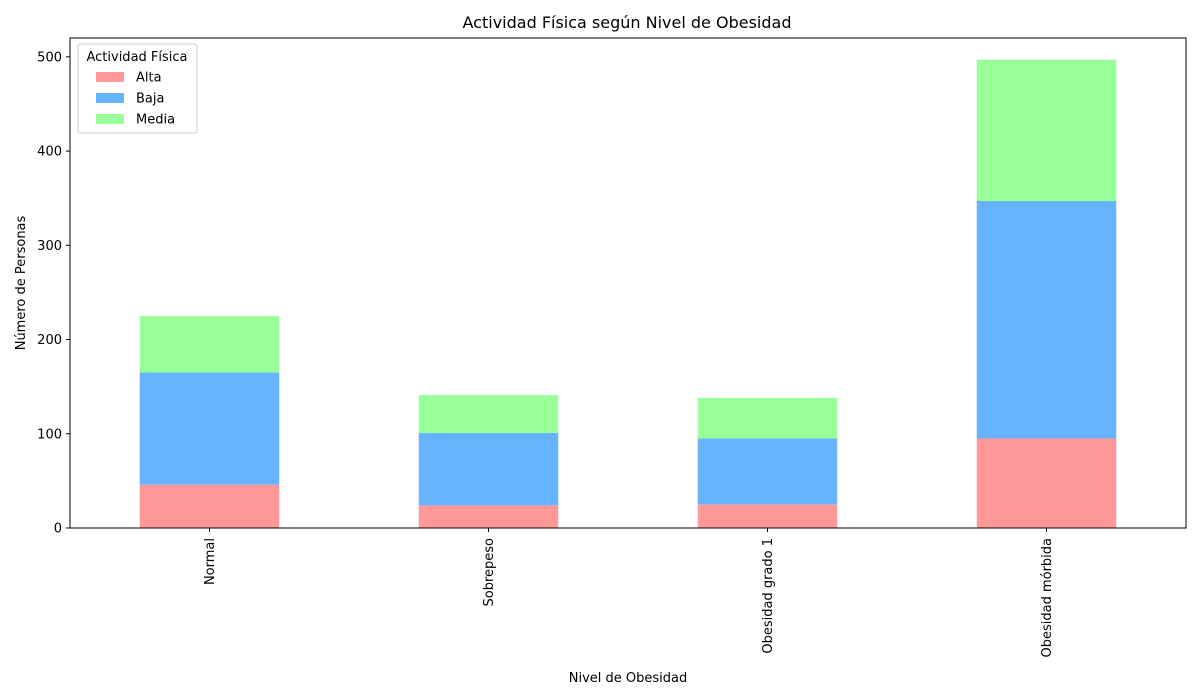  I want to click on chart-title: Actividad Física según Nivel de Obesidad, so click(627, 22).